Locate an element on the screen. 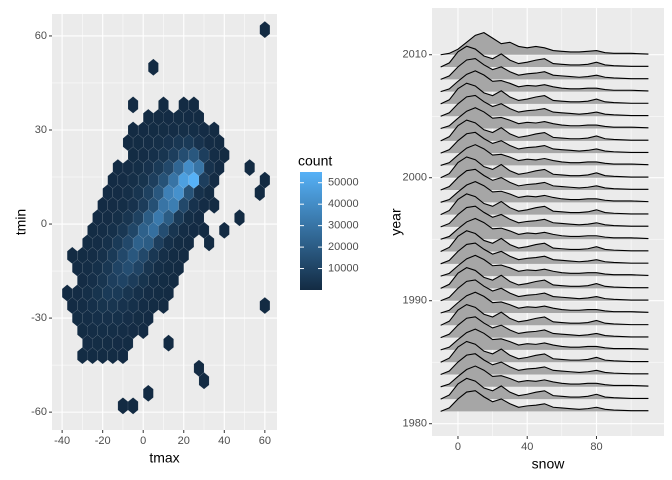 The image size is (672, 480). x-tick-label: -20 is located at coordinates (103, 441).